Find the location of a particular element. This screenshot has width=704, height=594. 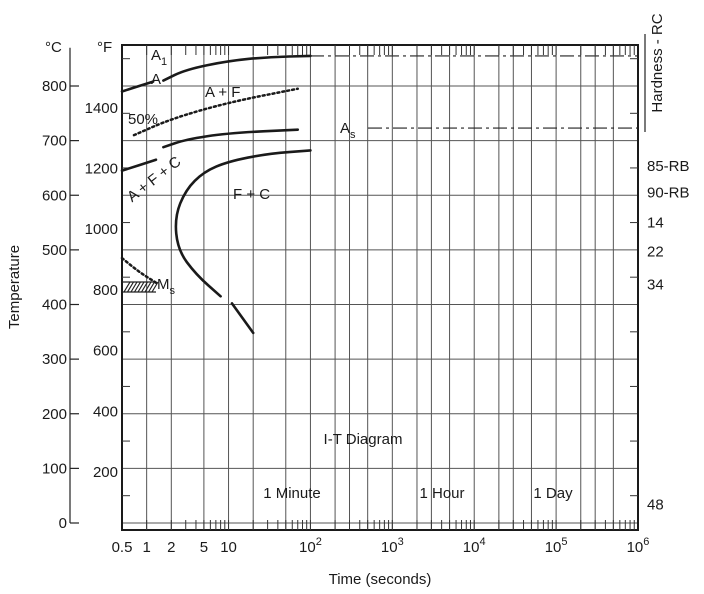

region-label: 50% is located at coordinates (143, 119).